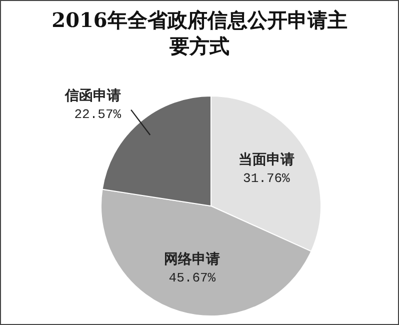 The image size is (399, 325). What do you see at coordinates (192, 278) in the screenshot?
I see `data-label: 45.67%` at bounding box center [192, 278].